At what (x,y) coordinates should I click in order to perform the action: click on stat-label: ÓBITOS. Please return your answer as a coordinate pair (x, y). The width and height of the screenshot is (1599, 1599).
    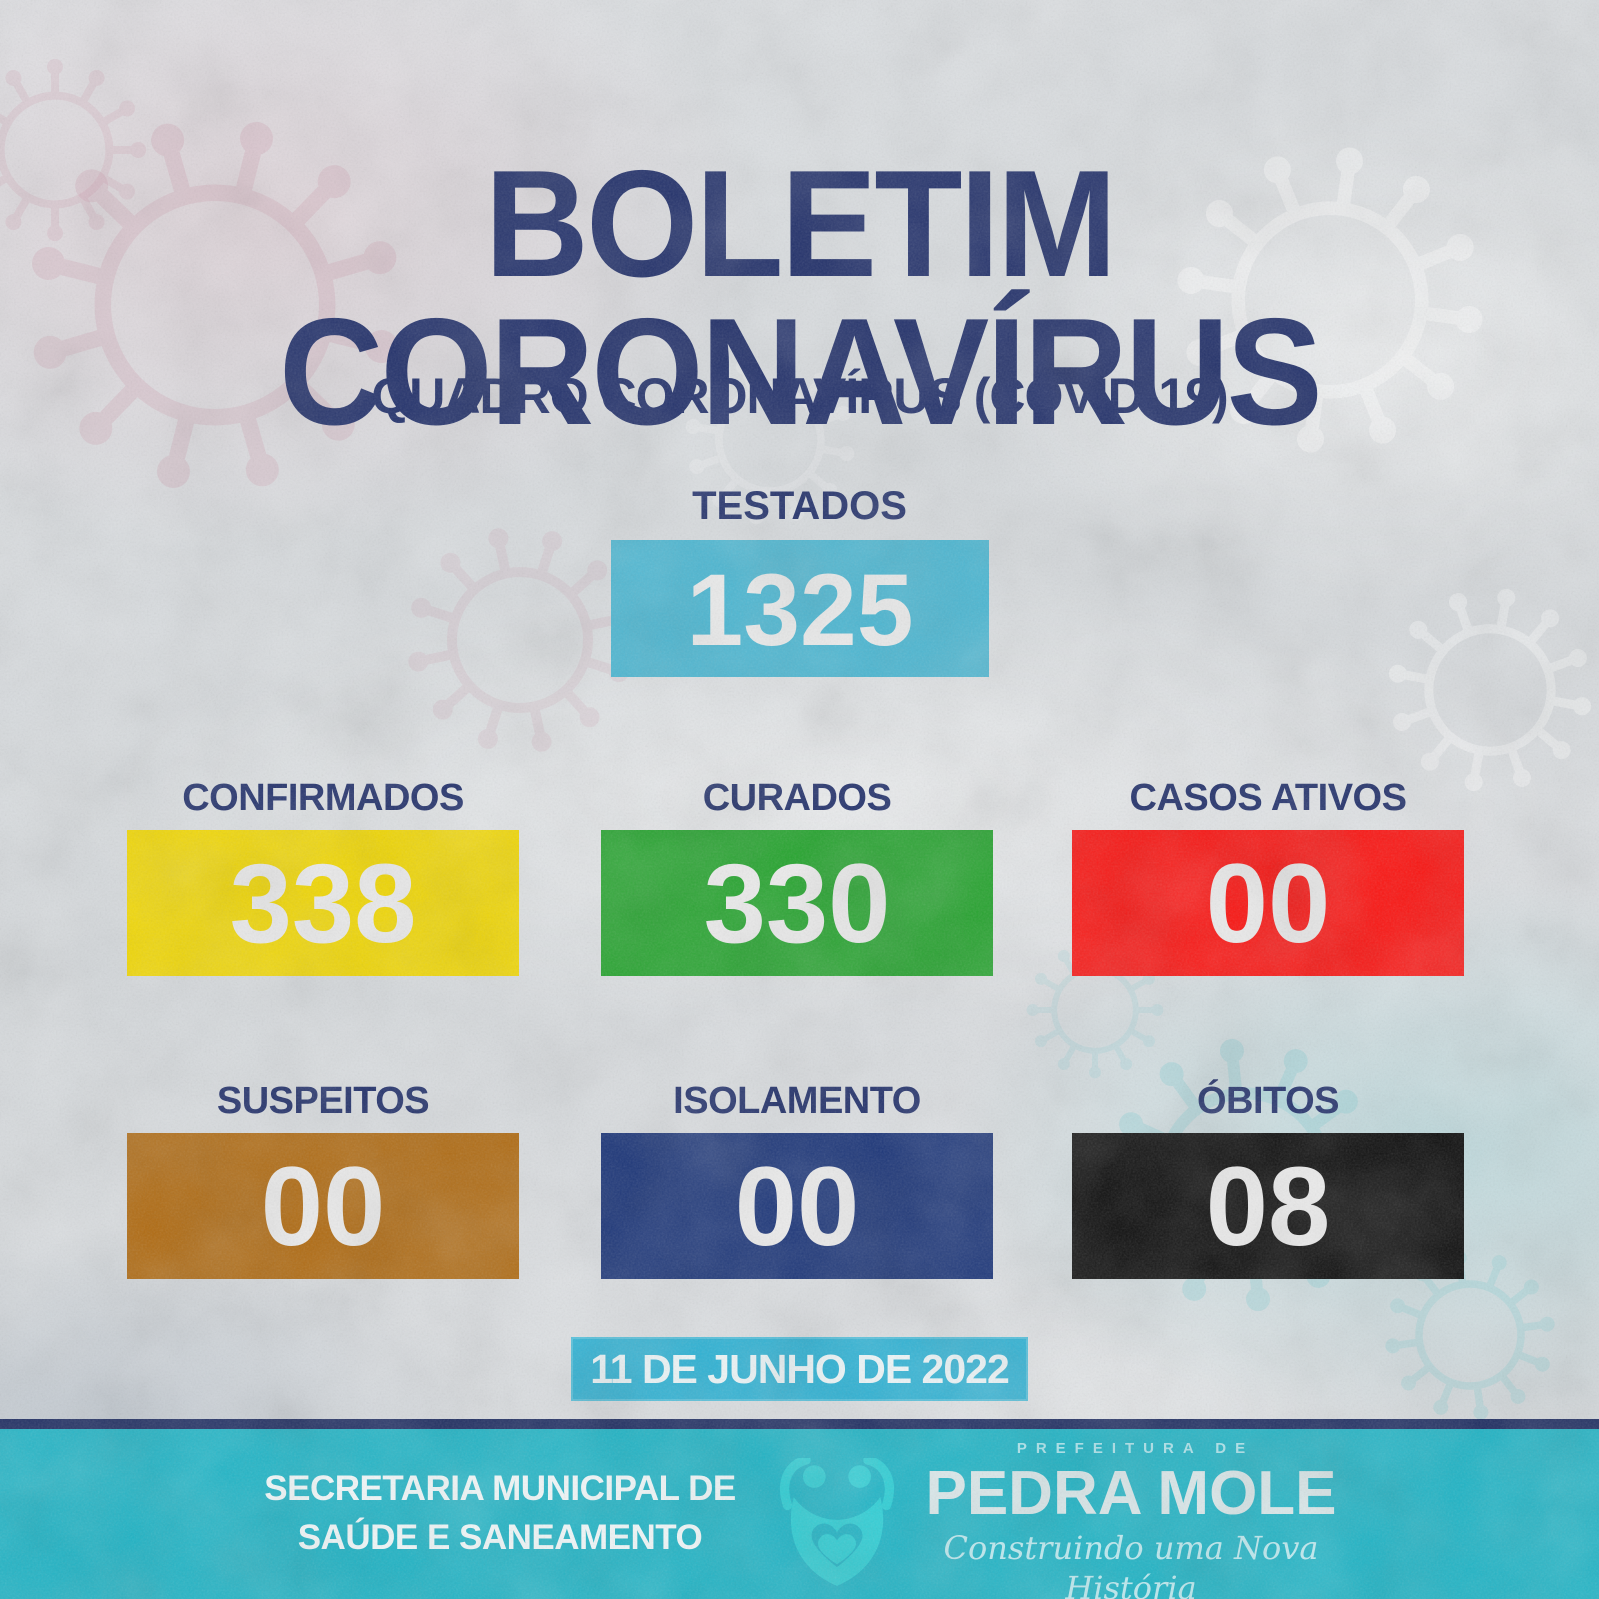
    Looking at the image, I should click on (1268, 1101).